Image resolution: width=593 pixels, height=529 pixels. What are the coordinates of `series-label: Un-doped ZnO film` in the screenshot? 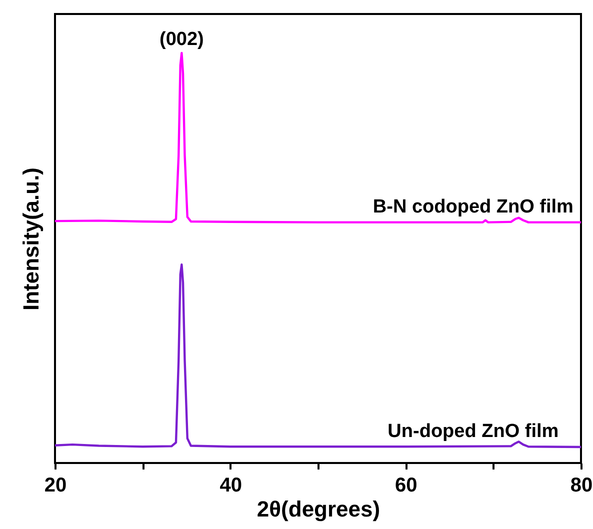 It's located at (473, 431).